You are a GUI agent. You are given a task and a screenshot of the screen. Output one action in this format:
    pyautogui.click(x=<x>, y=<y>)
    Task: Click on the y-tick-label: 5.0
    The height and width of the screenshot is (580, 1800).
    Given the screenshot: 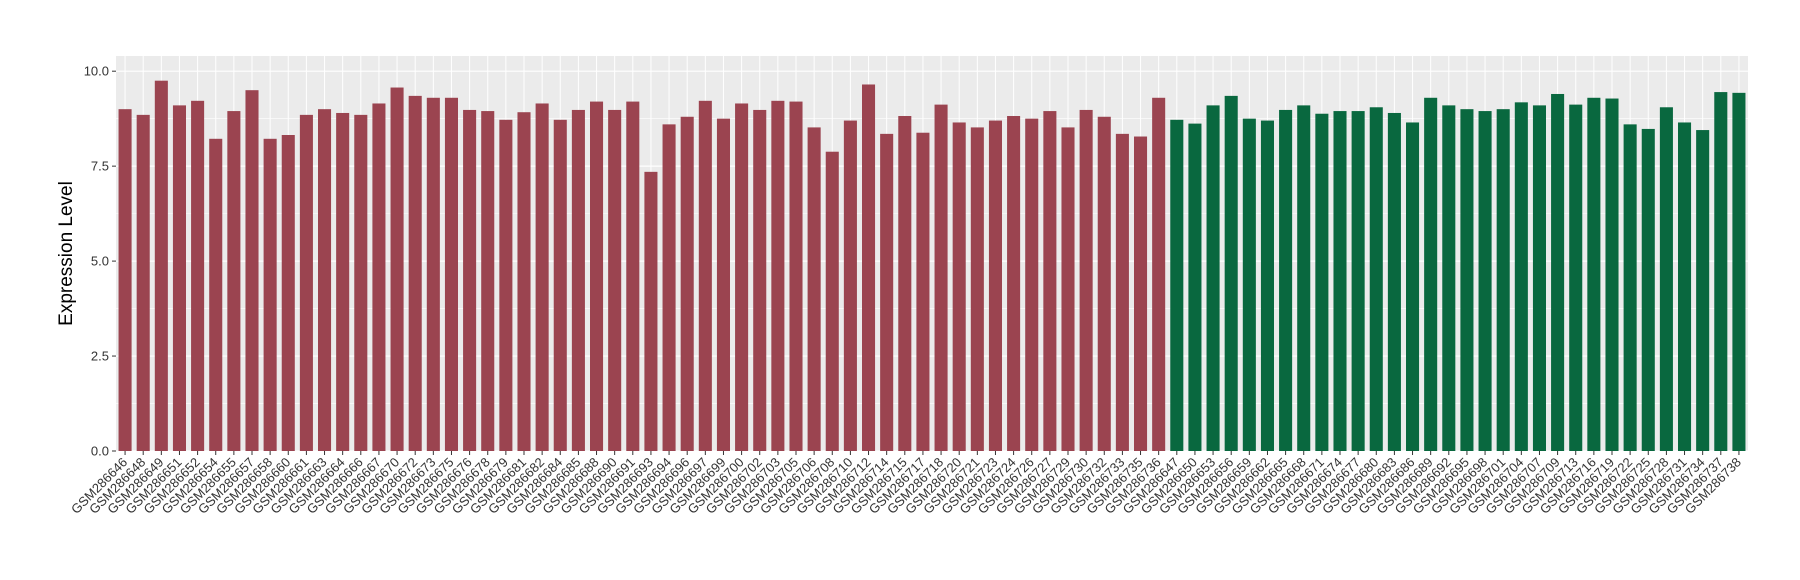 What is the action you would take?
    pyautogui.click(x=100, y=261)
    